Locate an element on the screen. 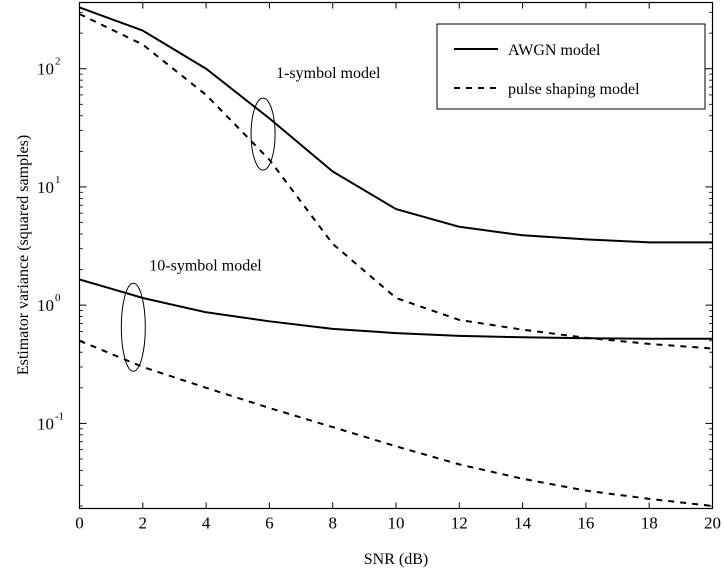 The image size is (725, 572). x-tick-label: 6 is located at coordinates (269, 523).